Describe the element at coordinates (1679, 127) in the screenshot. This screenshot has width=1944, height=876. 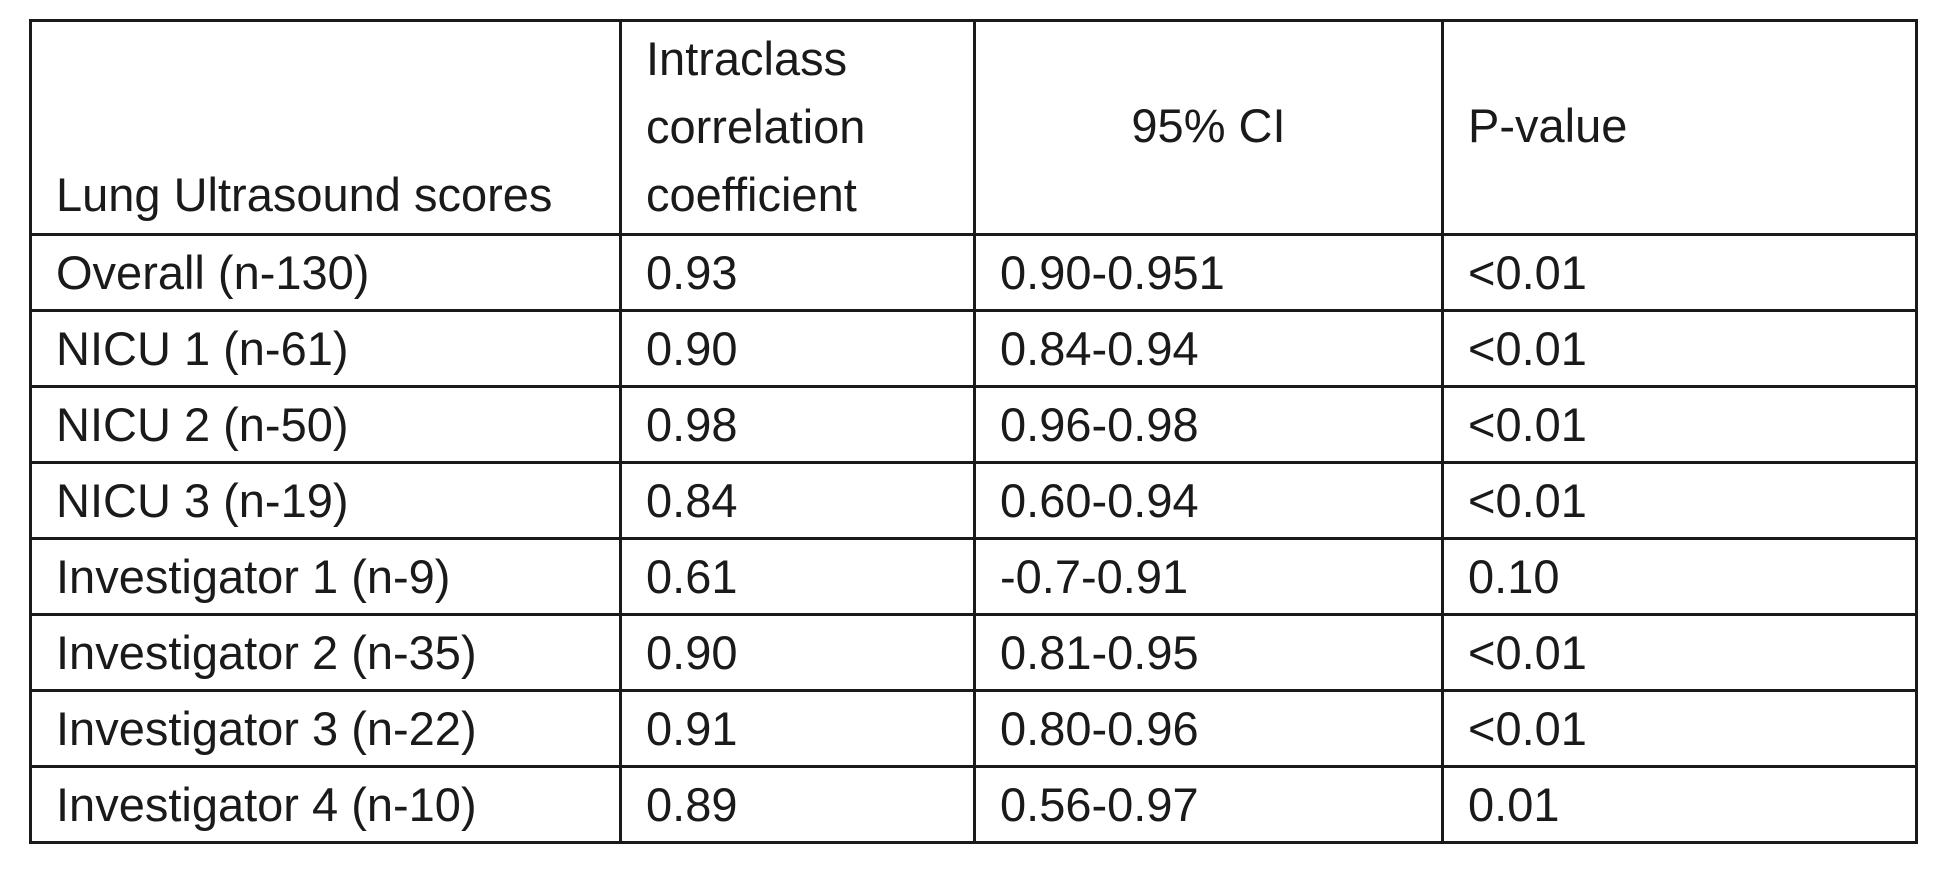
I see `header-p-value: P-value` at that location.